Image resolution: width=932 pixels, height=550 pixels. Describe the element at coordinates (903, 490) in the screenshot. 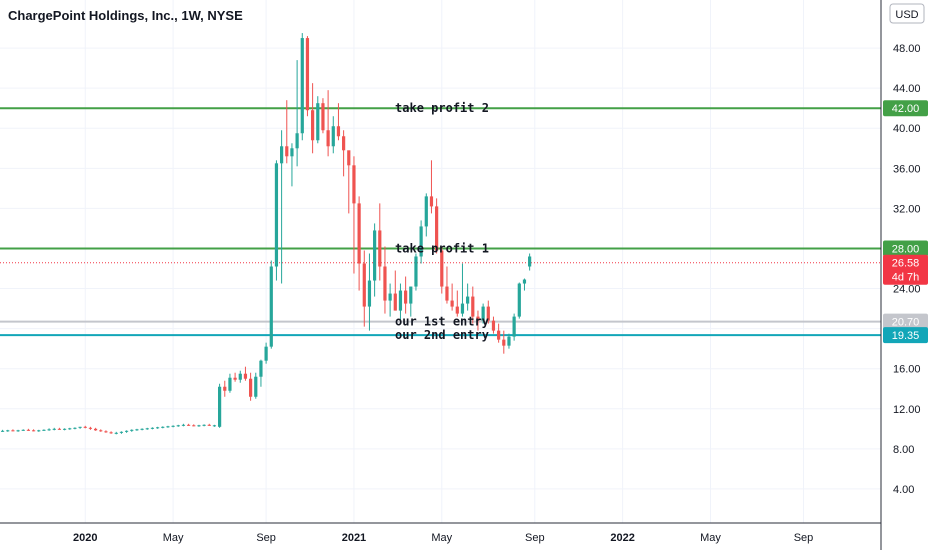

I see `y-tick-label: 4.00` at that location.